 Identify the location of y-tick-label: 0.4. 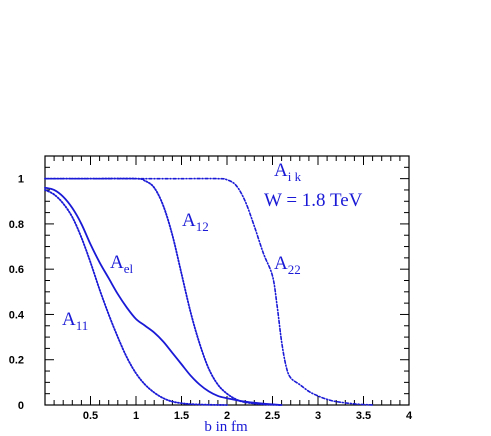
(17, 315).